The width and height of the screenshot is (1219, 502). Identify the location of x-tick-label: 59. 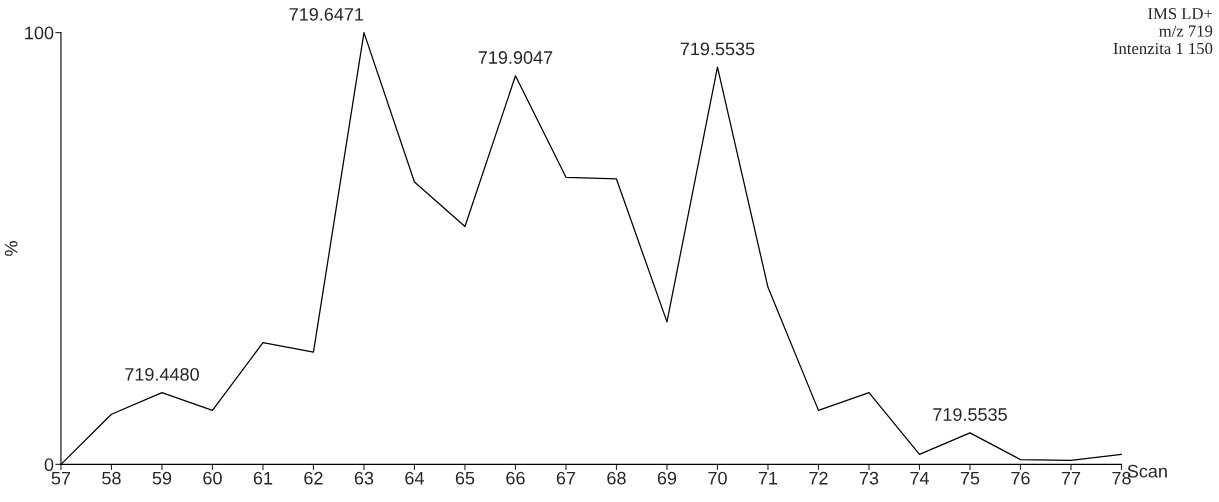
(162, 478).